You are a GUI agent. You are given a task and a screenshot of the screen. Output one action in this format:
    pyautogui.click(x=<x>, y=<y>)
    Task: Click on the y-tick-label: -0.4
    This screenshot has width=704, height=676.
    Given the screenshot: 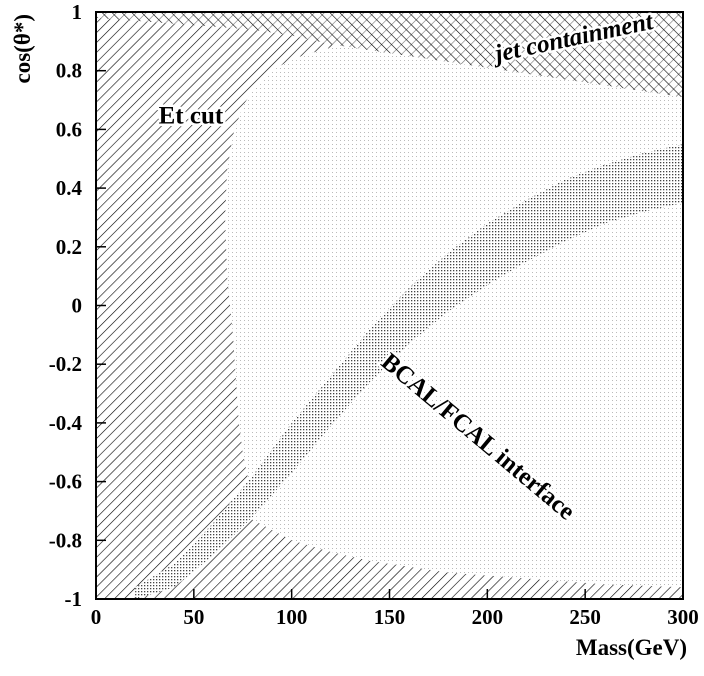 What is the action you would take?
    pyautogui.click(x=66, y=423)
    